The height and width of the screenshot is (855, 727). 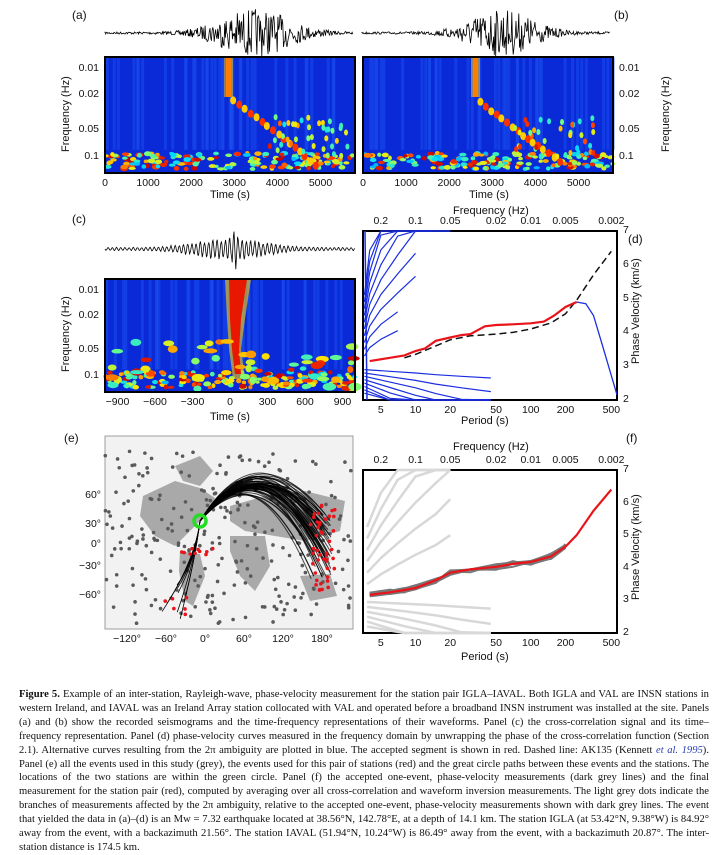 What do you see at coordinates (89, 595) in the screenshot?
I see `map-lat-label: −60°` at bounding box center [89, 595].